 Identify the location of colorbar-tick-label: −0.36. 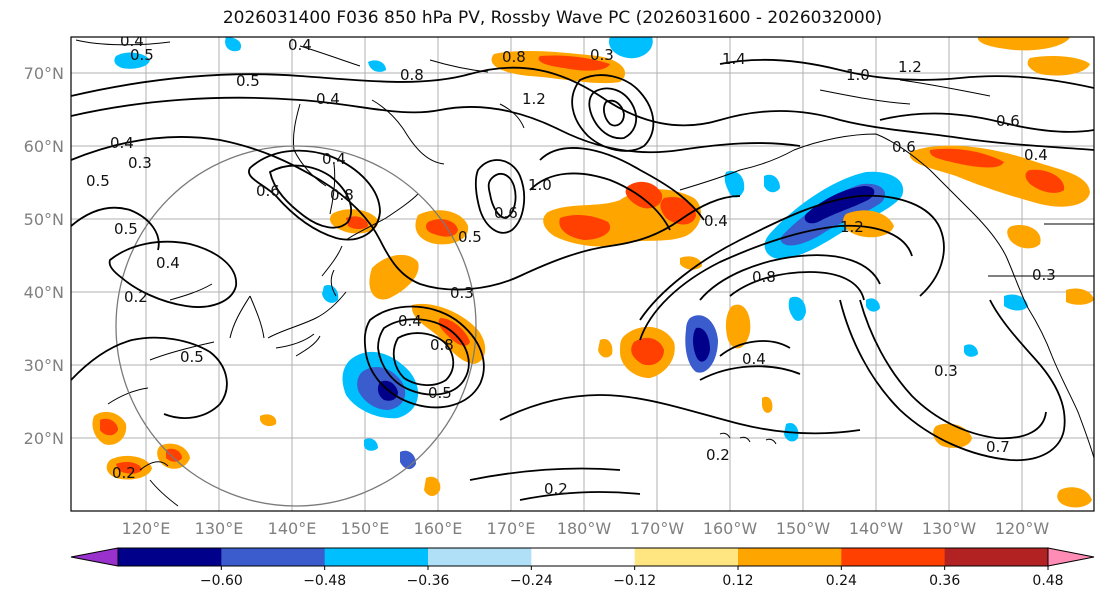
(428, 581).